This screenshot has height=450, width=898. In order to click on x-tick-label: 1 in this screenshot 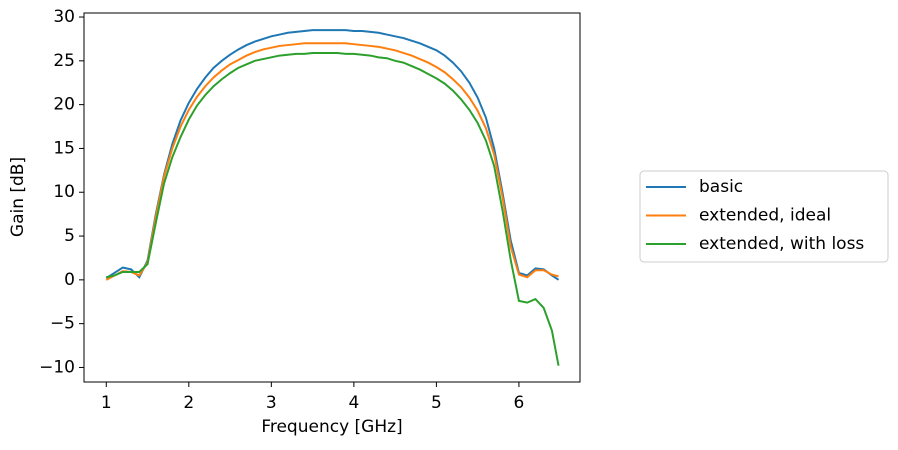, I will do `click(106, 403)`.